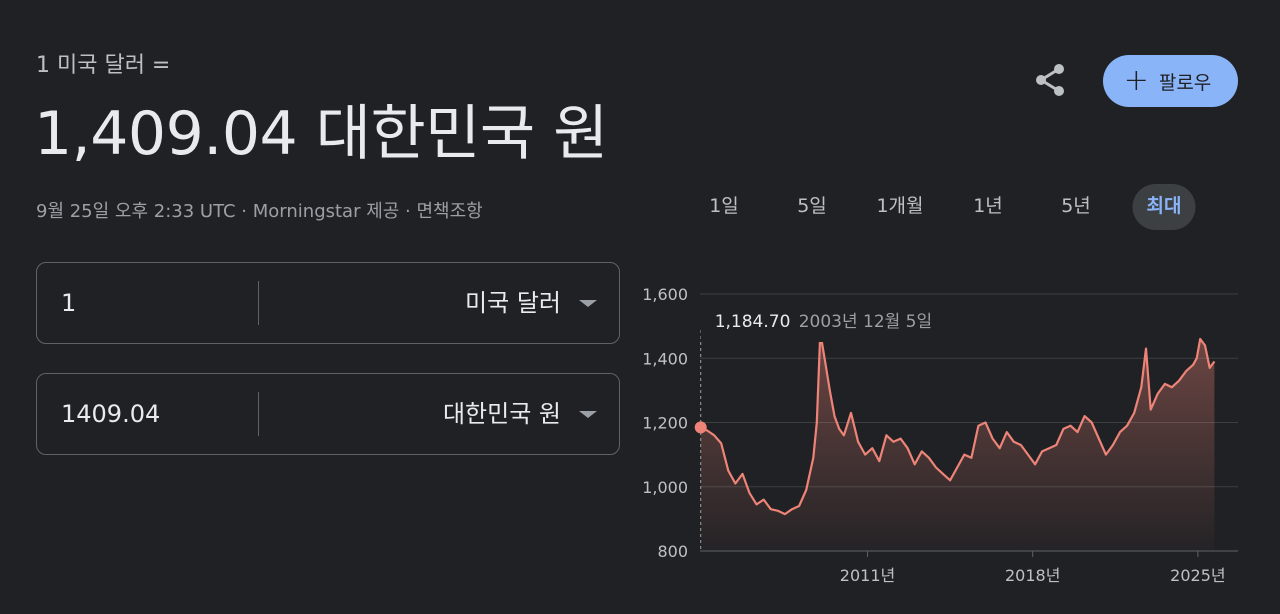 This screenshot has width=1280, height=614. What do you see at coordinates (665, 487) in the screenshot?
I see `y-tick-label: 1,000` at bounding box center [665, 487].